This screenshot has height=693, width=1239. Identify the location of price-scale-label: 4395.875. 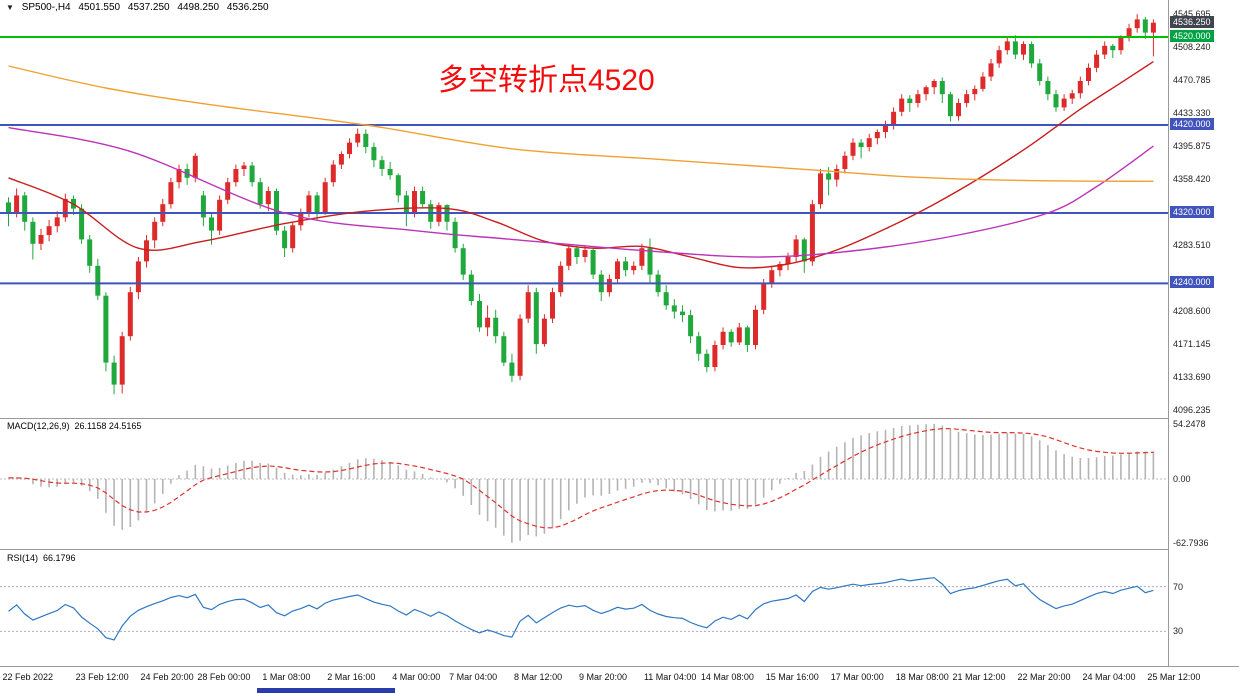
(1192, 146).